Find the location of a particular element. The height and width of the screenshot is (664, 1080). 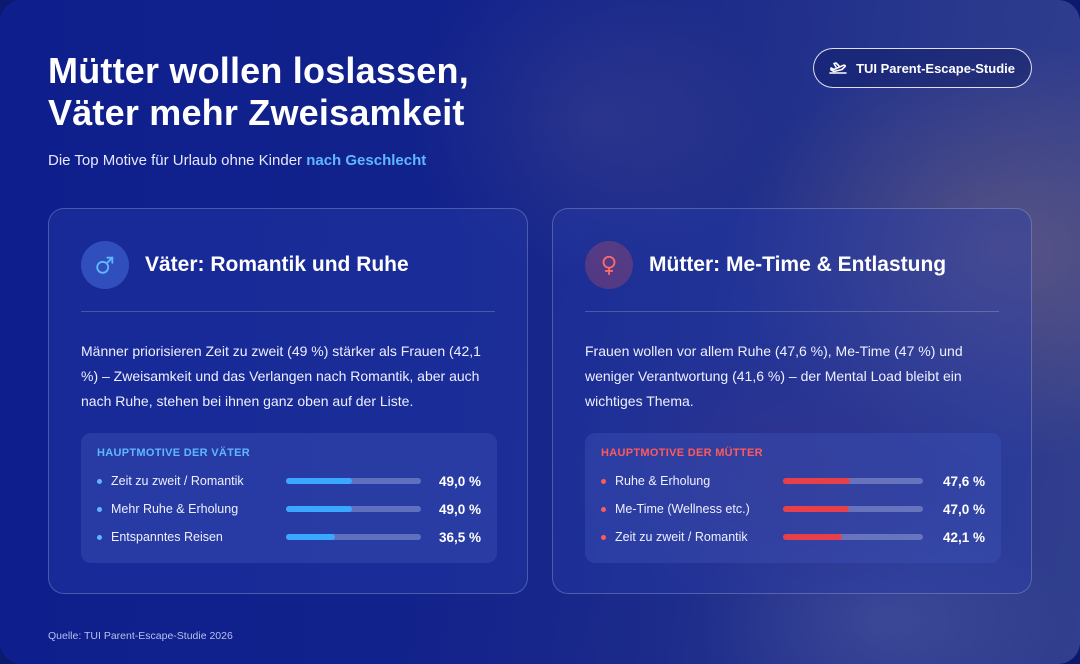

motive-value: 47,6 % is located at coordinates (963, 481).